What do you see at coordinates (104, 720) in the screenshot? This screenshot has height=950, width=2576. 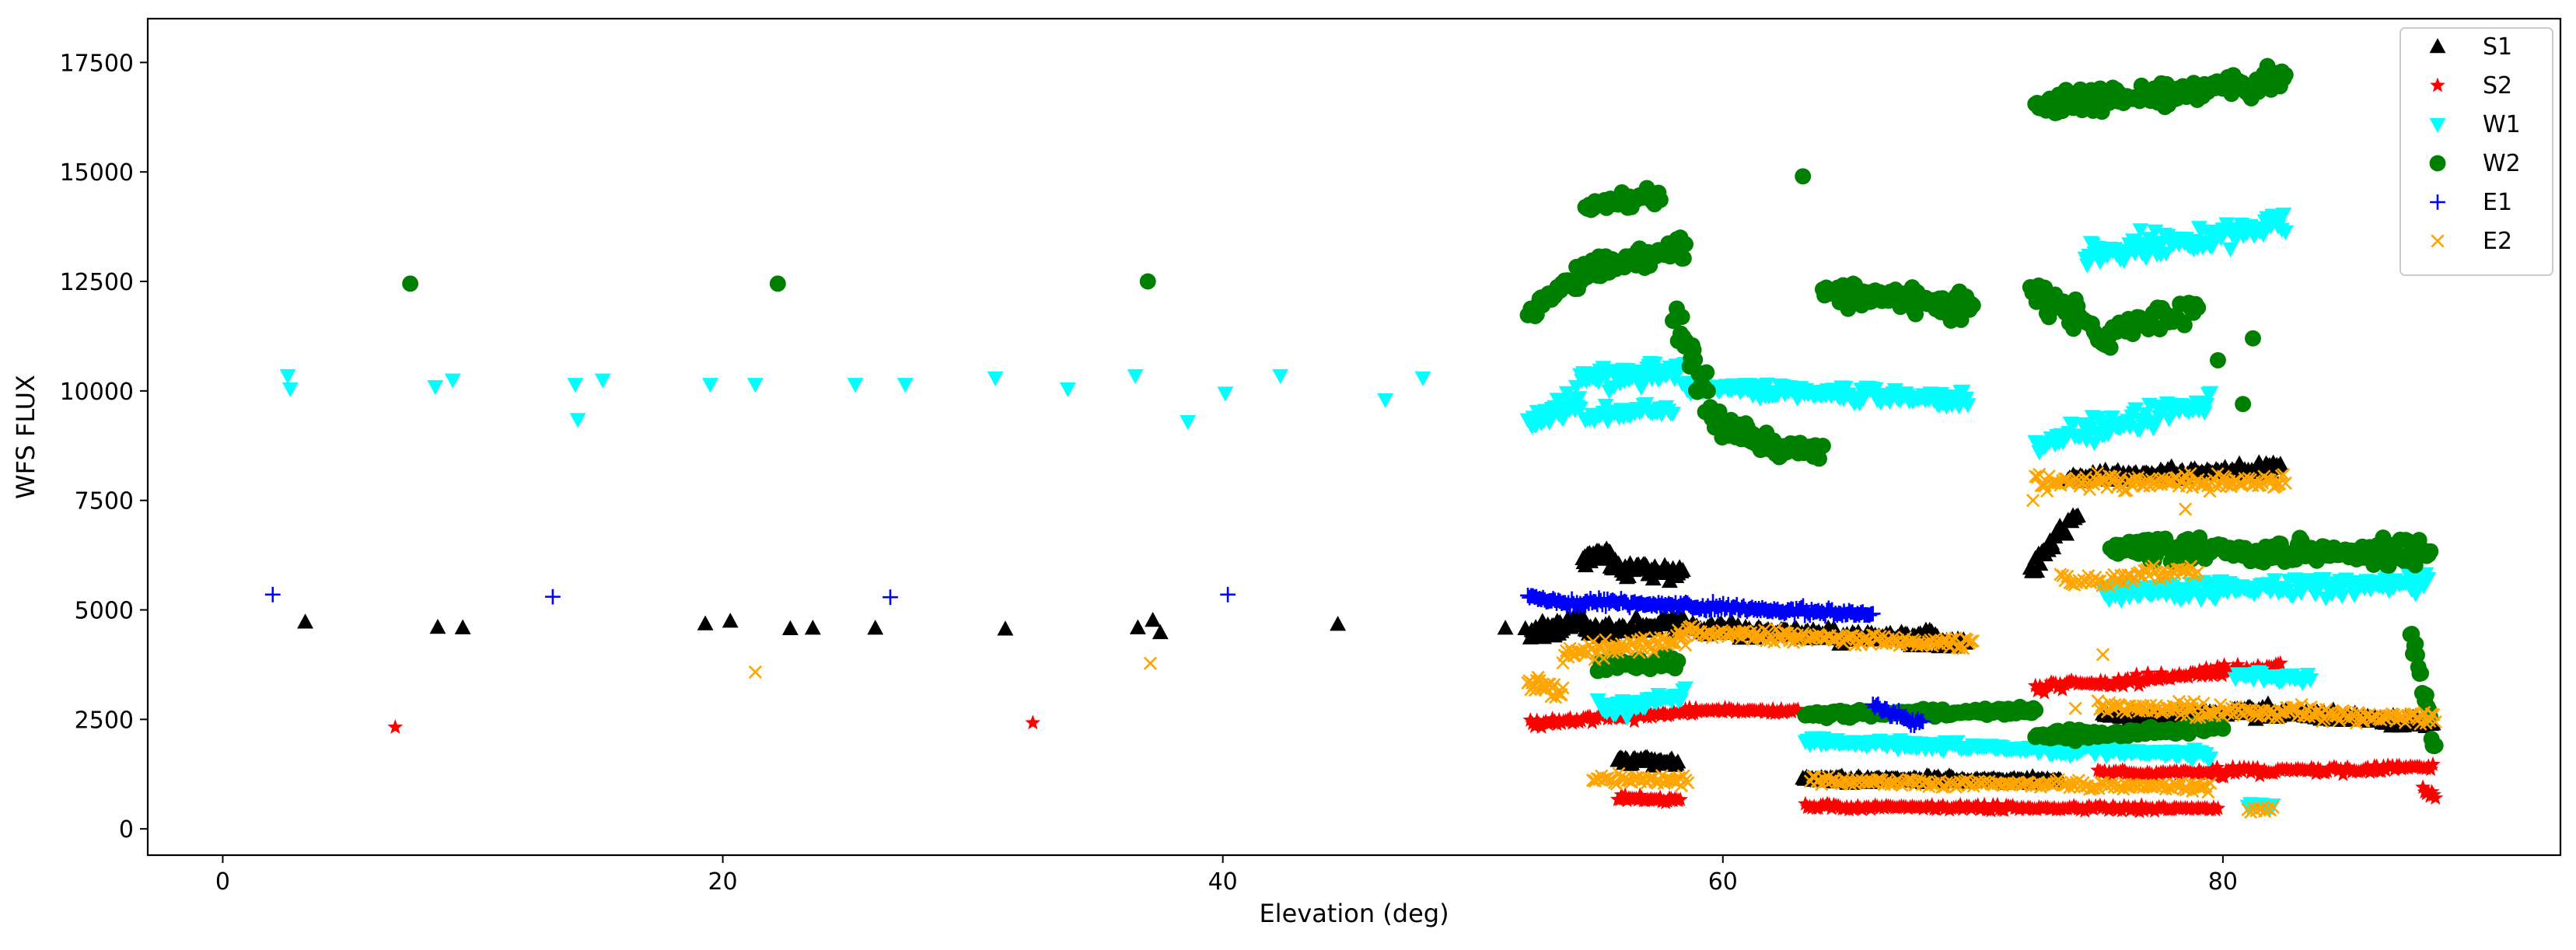 I see `y-tick-label: 2500` at bounding box center [104, 720].